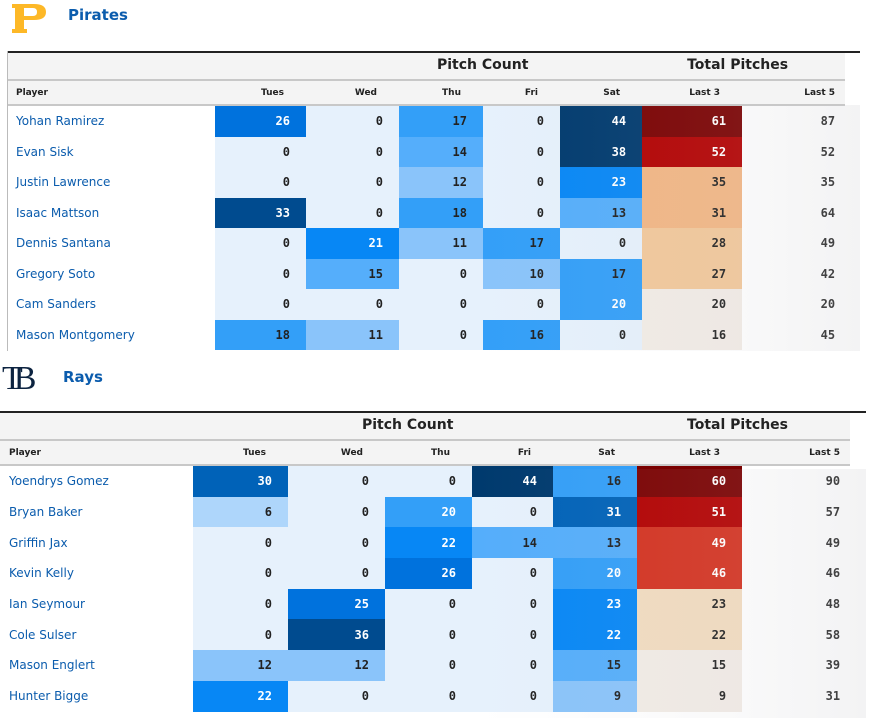 The height and width of the screenshot is (718, 871). I want to click on player-name-link: Mason Montgomery, so click(111, 334).